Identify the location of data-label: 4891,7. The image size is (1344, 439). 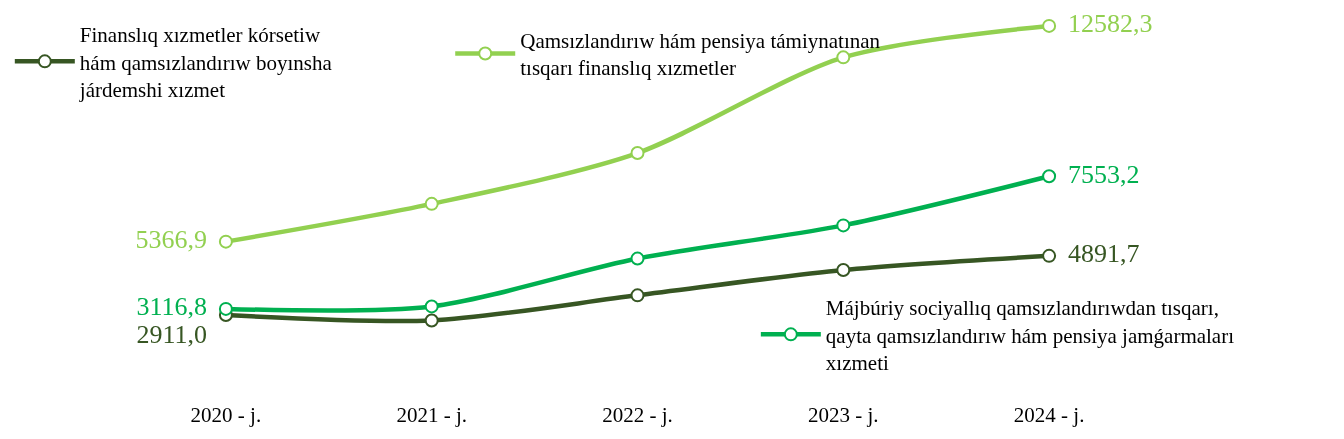
(1103, 254).